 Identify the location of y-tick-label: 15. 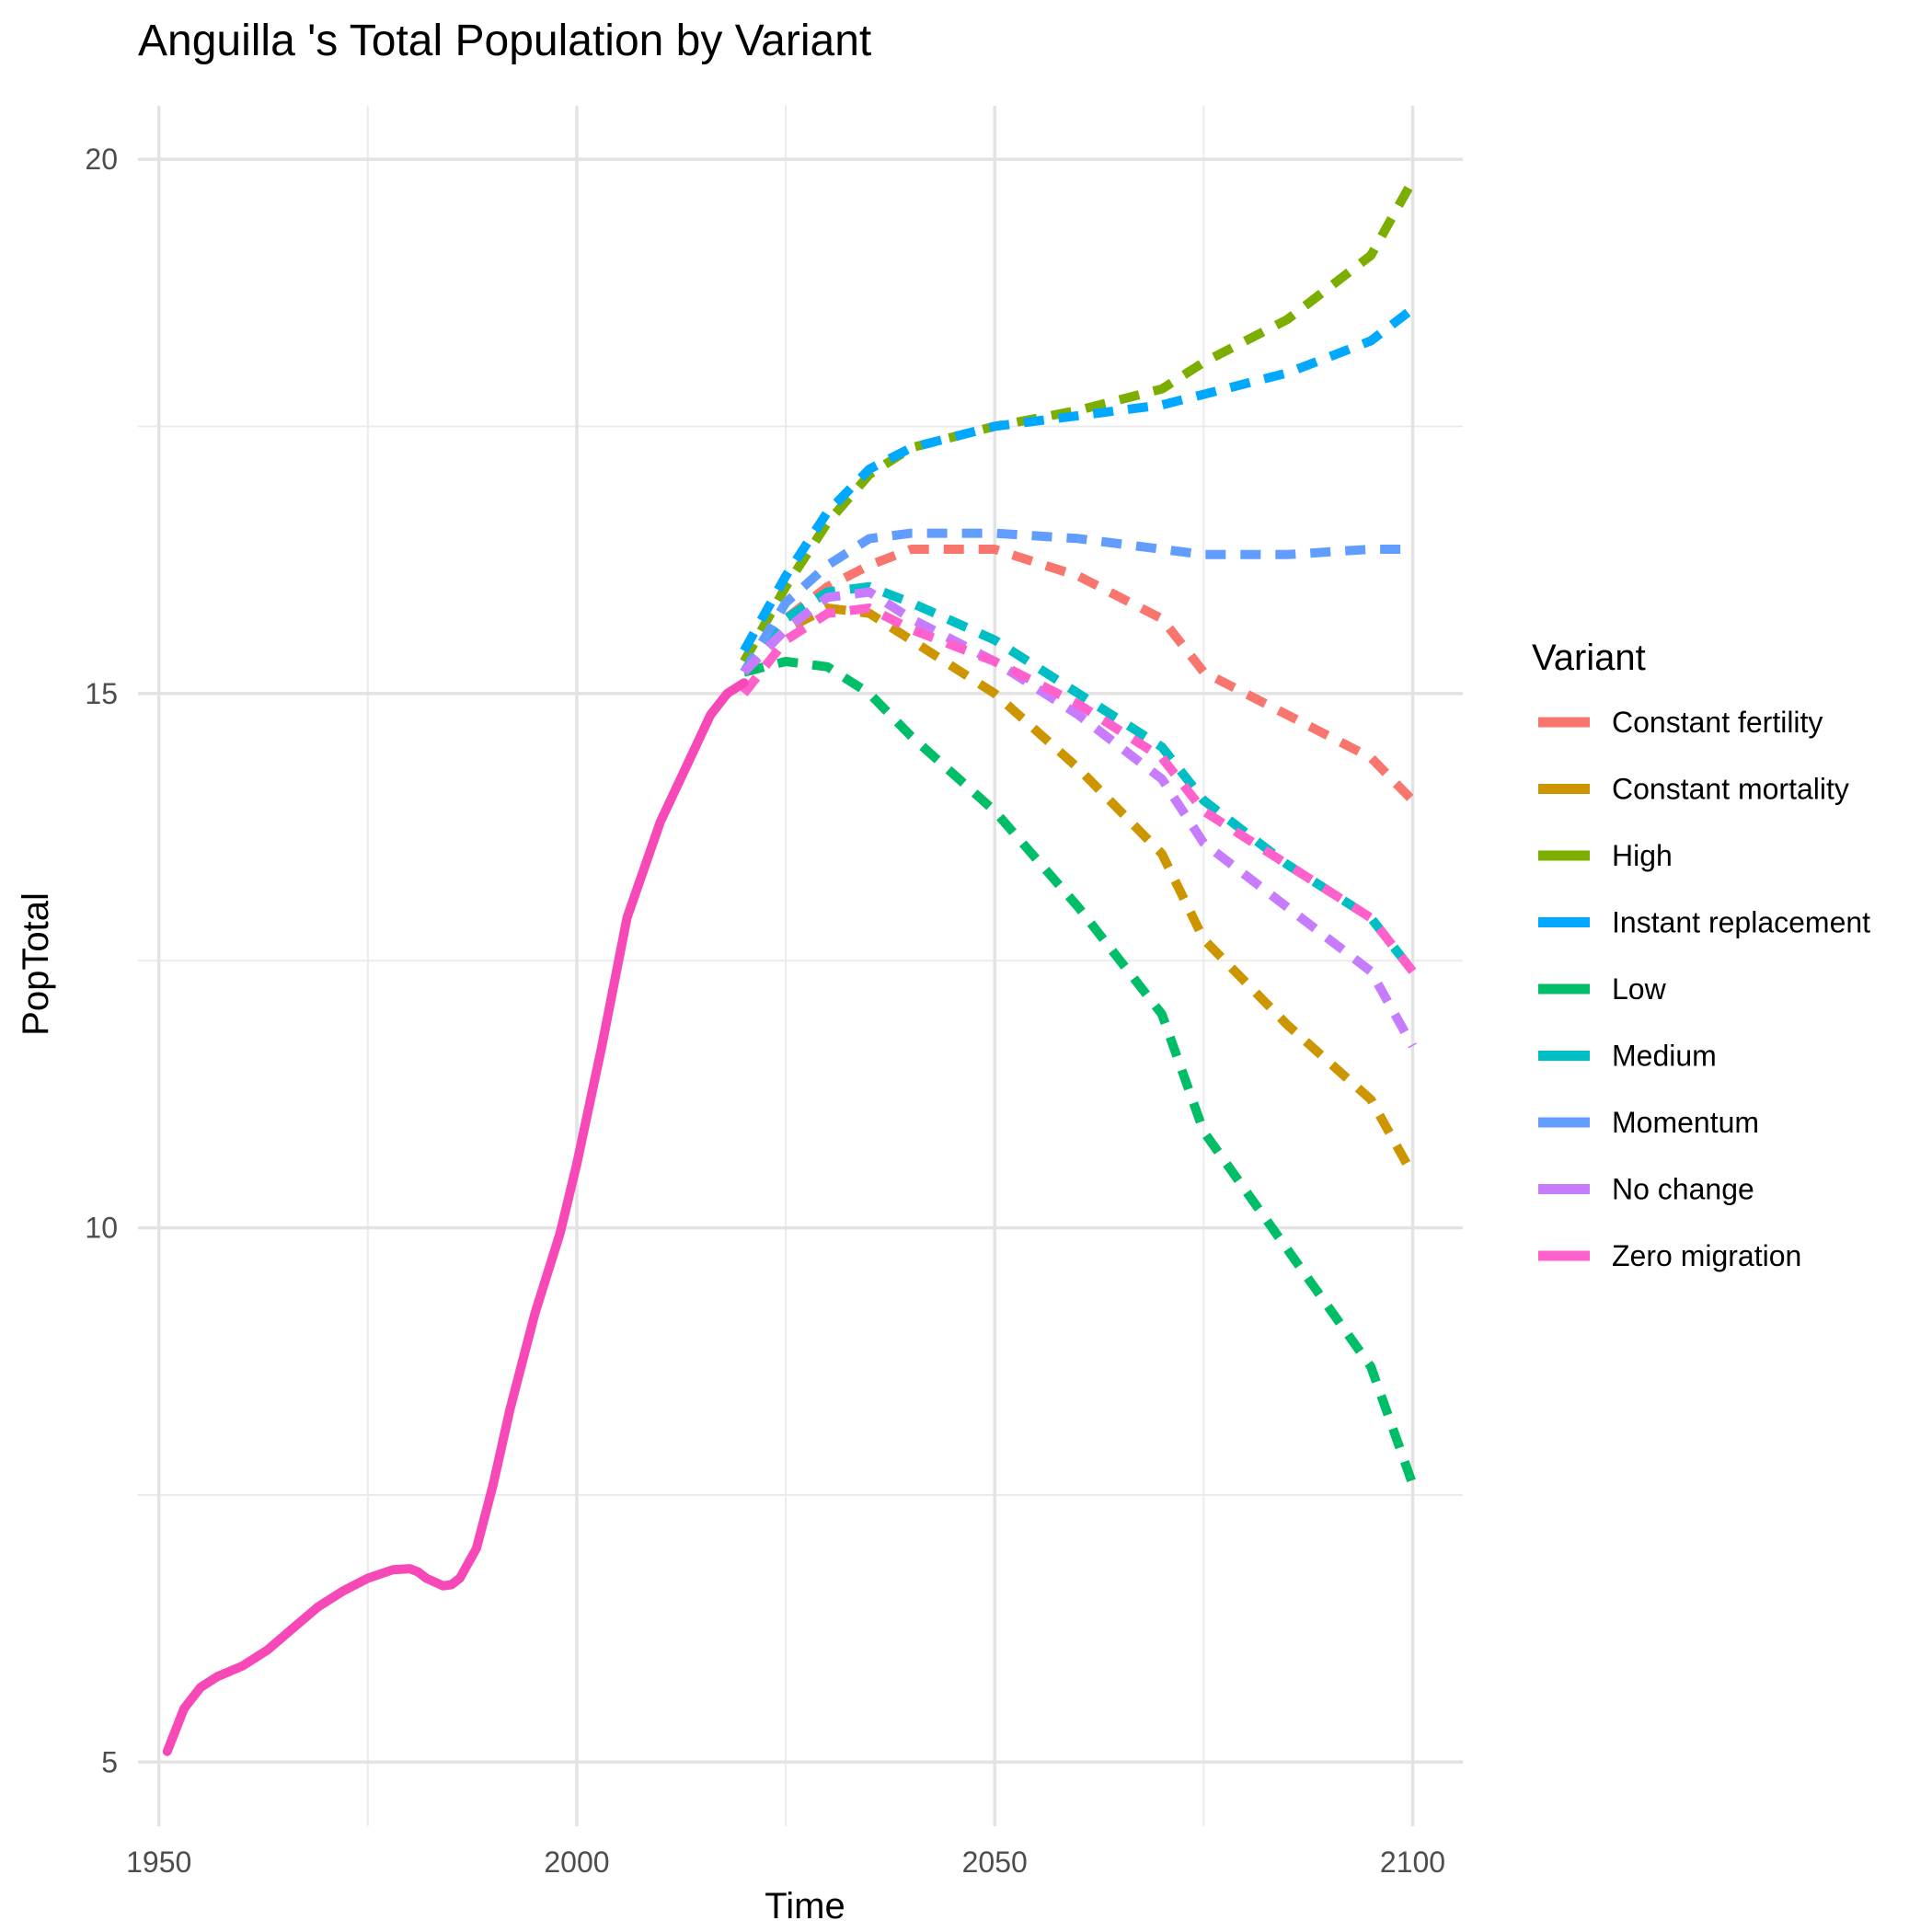
(101, 693).